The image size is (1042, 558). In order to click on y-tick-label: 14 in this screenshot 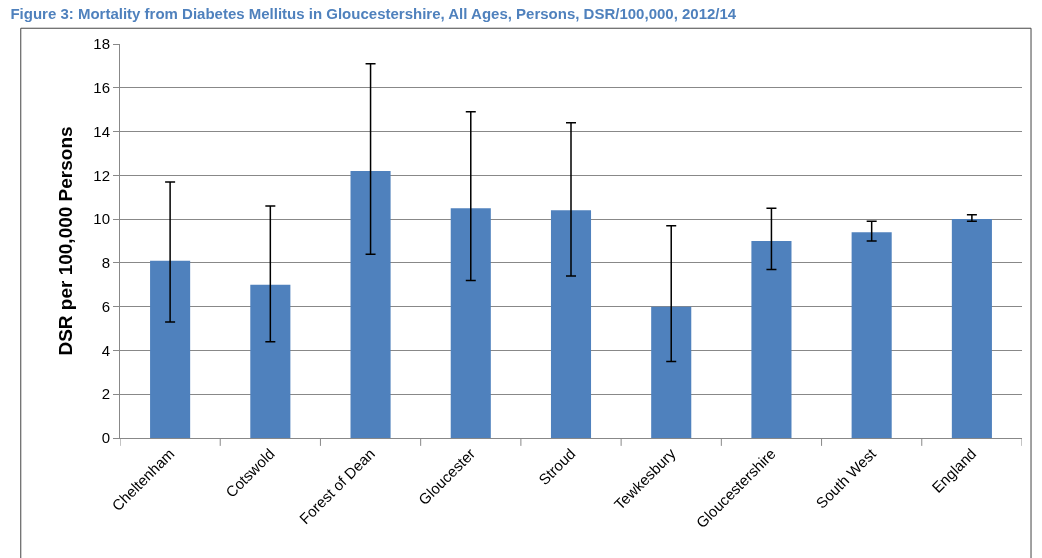, I will do `click(101, 131)`.